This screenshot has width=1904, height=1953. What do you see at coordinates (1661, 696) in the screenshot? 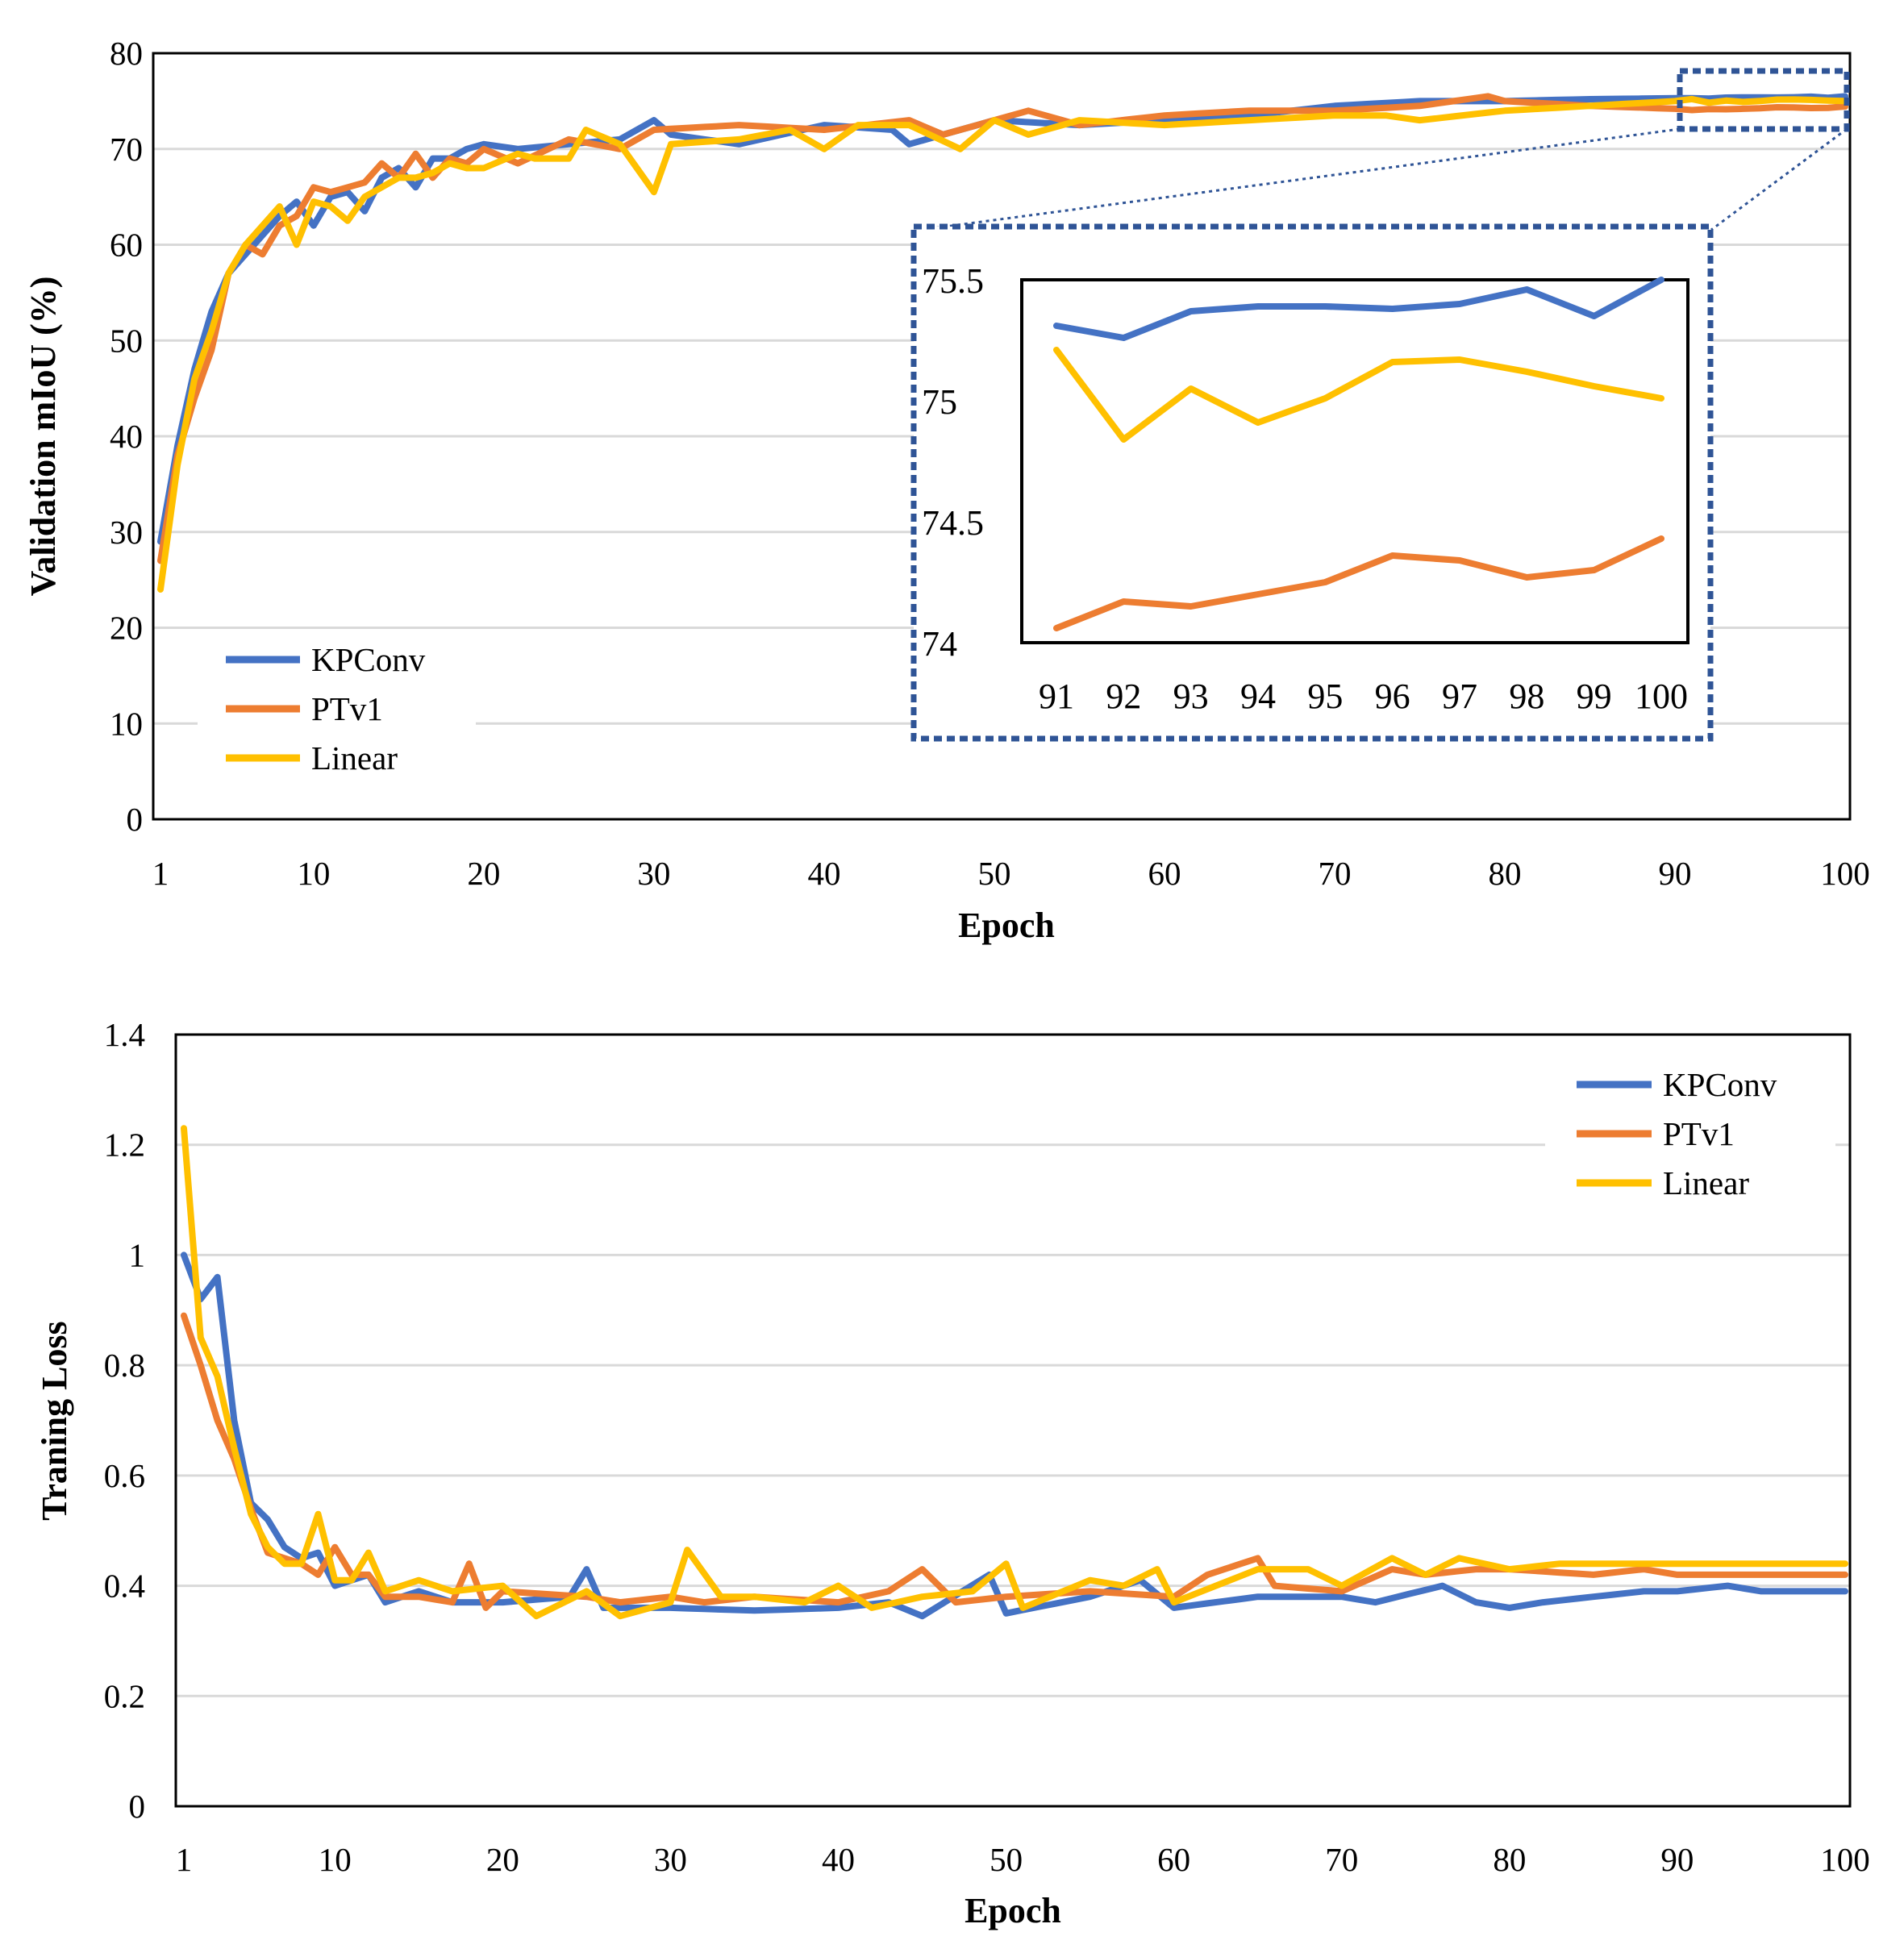
I see `inset-x-tick-label: 100` at bounding box center [1661, 696].